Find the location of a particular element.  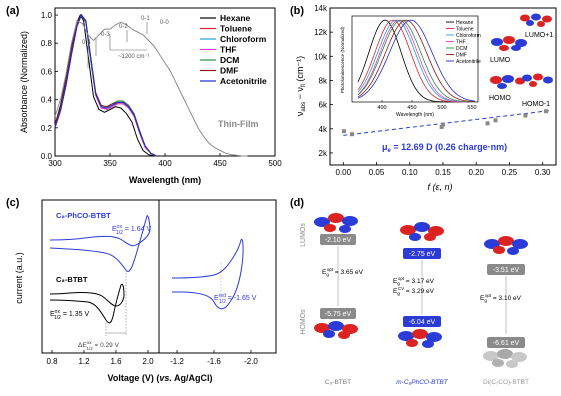

inset-ylabel: Photoluminescence (Normalized) is located at coordinates (342, 59).